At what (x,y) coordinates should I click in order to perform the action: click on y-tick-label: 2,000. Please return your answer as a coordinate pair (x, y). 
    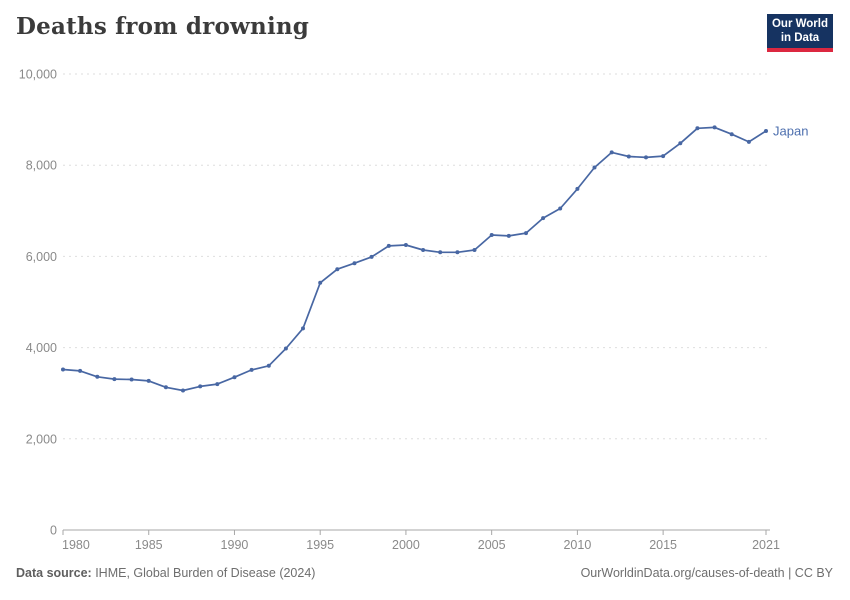
    Looking at the image, I should click on (41, 439).